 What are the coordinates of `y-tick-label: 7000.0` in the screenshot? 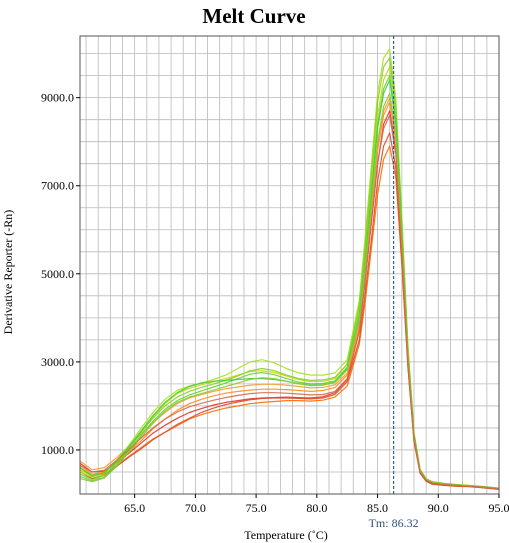 It's located at (57, 186).